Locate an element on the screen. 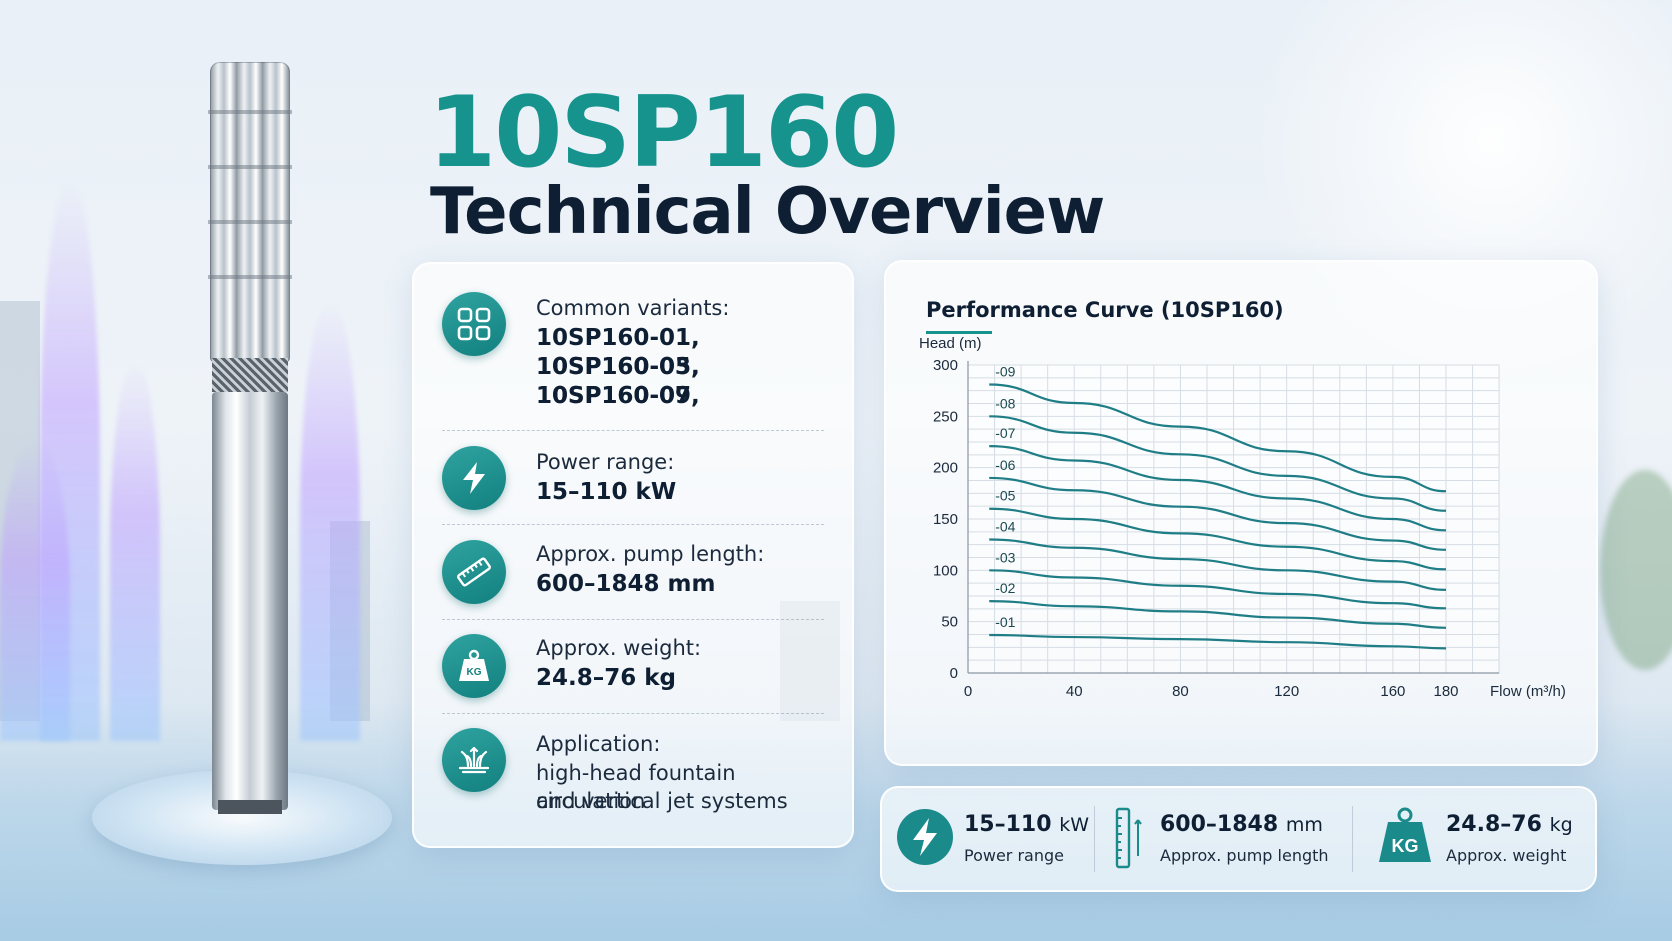  model-title: 10SP160 is located at coordinates (663, 133).